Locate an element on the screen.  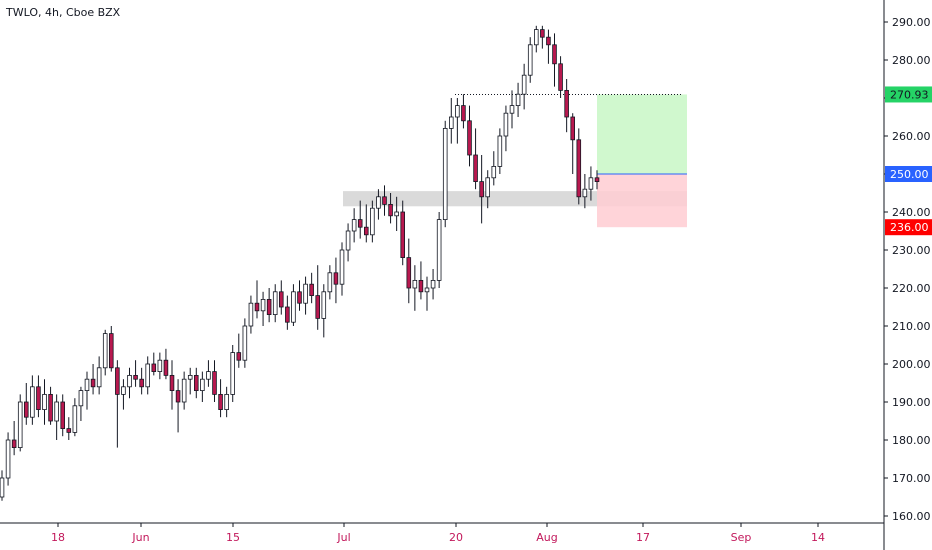
price-tag-stop-label: 236.00 is located at coordinates (909, 227).